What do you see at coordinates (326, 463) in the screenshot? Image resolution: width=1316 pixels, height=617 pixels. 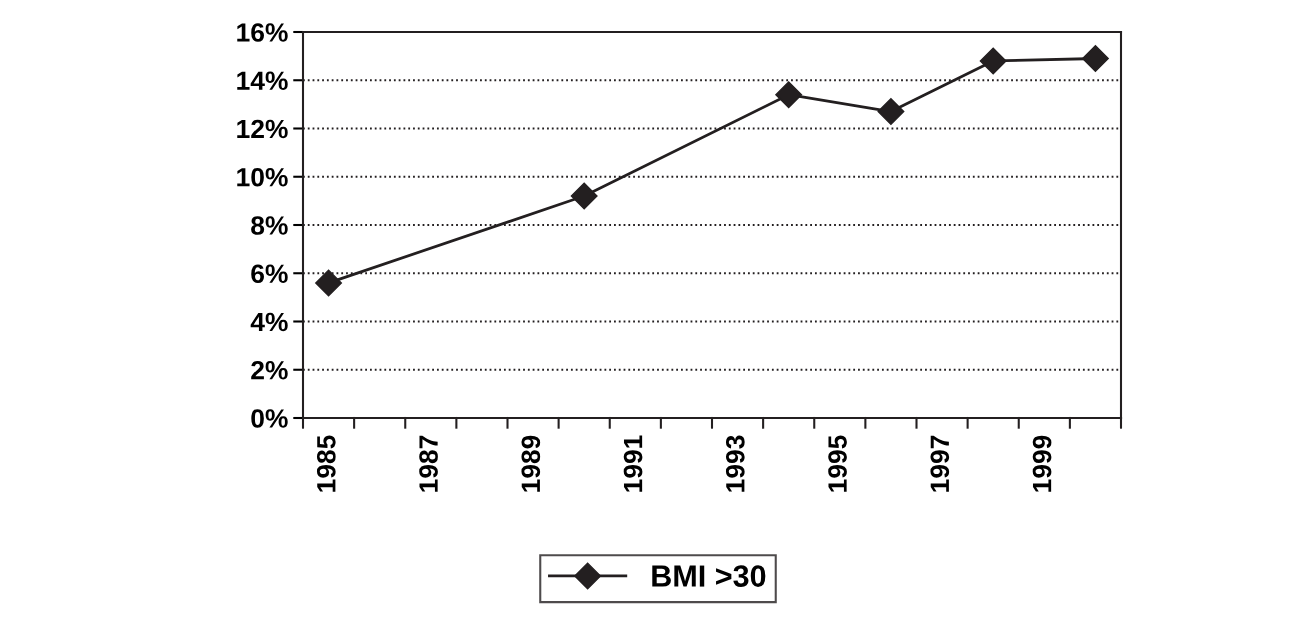 I see `x-tick-label: 1985` at bounding box center [326, 463].